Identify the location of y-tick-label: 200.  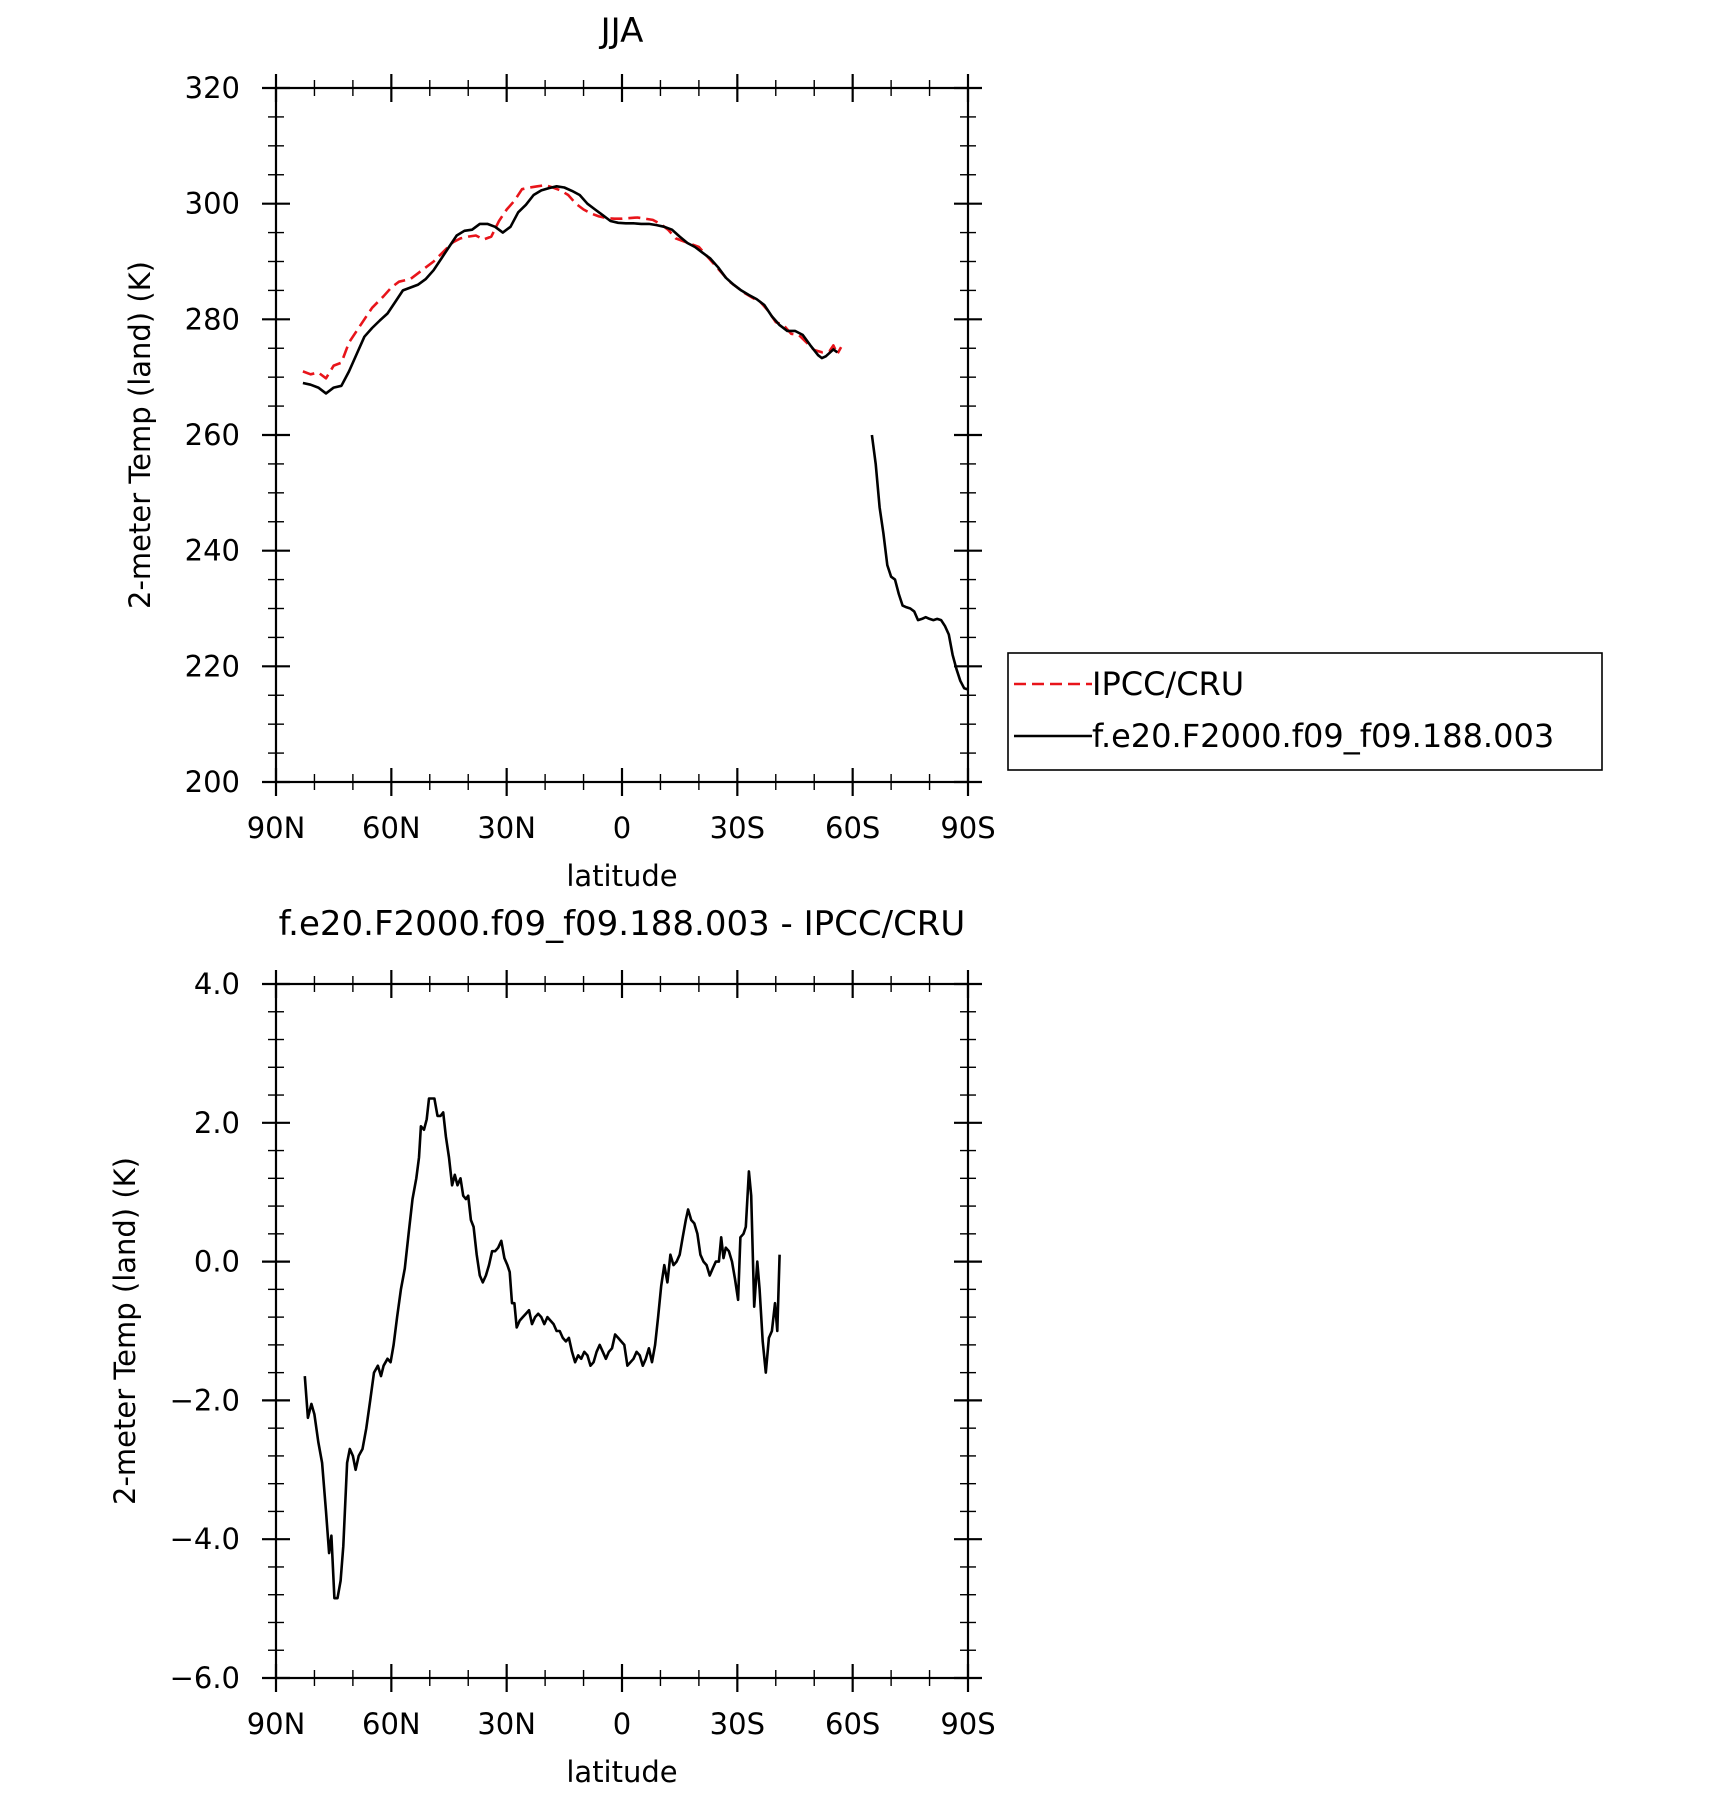
(212, 782).